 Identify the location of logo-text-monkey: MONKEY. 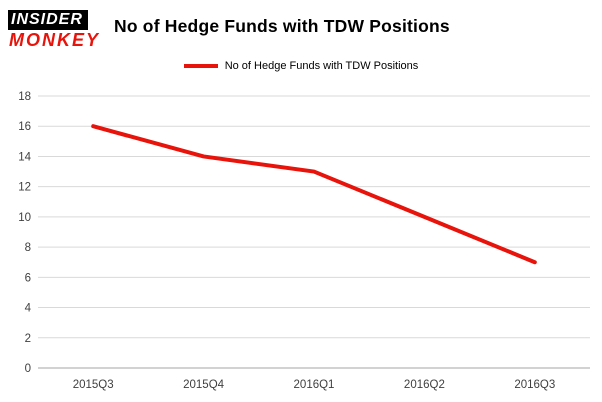
(55, 40).